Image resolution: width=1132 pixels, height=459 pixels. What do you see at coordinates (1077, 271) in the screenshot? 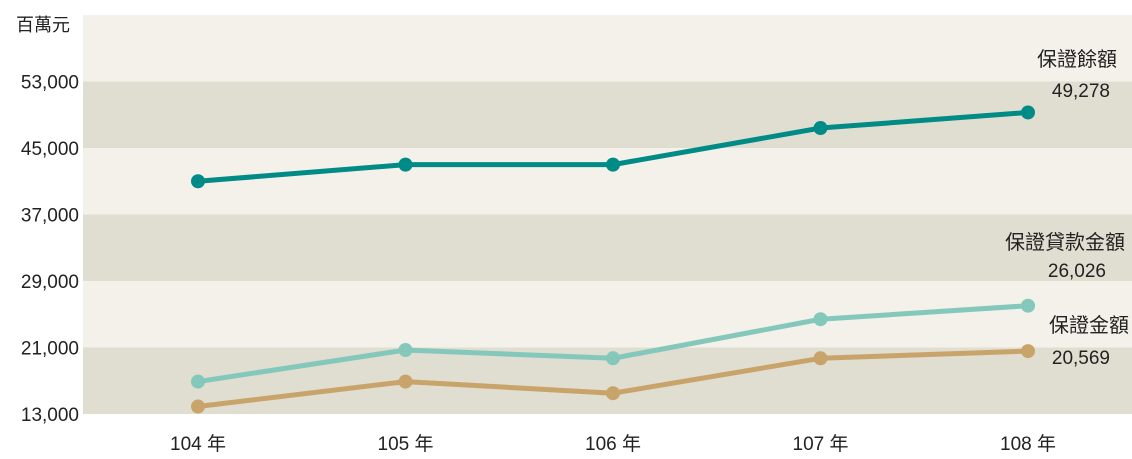
I see `series-value-label: 26,026` at bounding box center [1077, 271].